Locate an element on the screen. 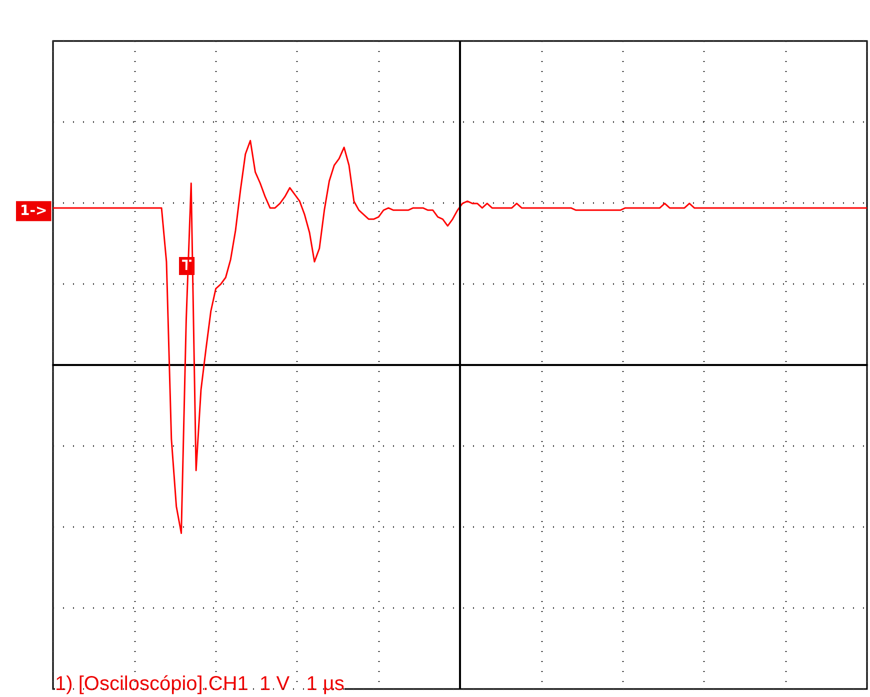  text: 1) [Osciloscópio].CH1 1 V 1 µs is located at coordinates (199, 684).